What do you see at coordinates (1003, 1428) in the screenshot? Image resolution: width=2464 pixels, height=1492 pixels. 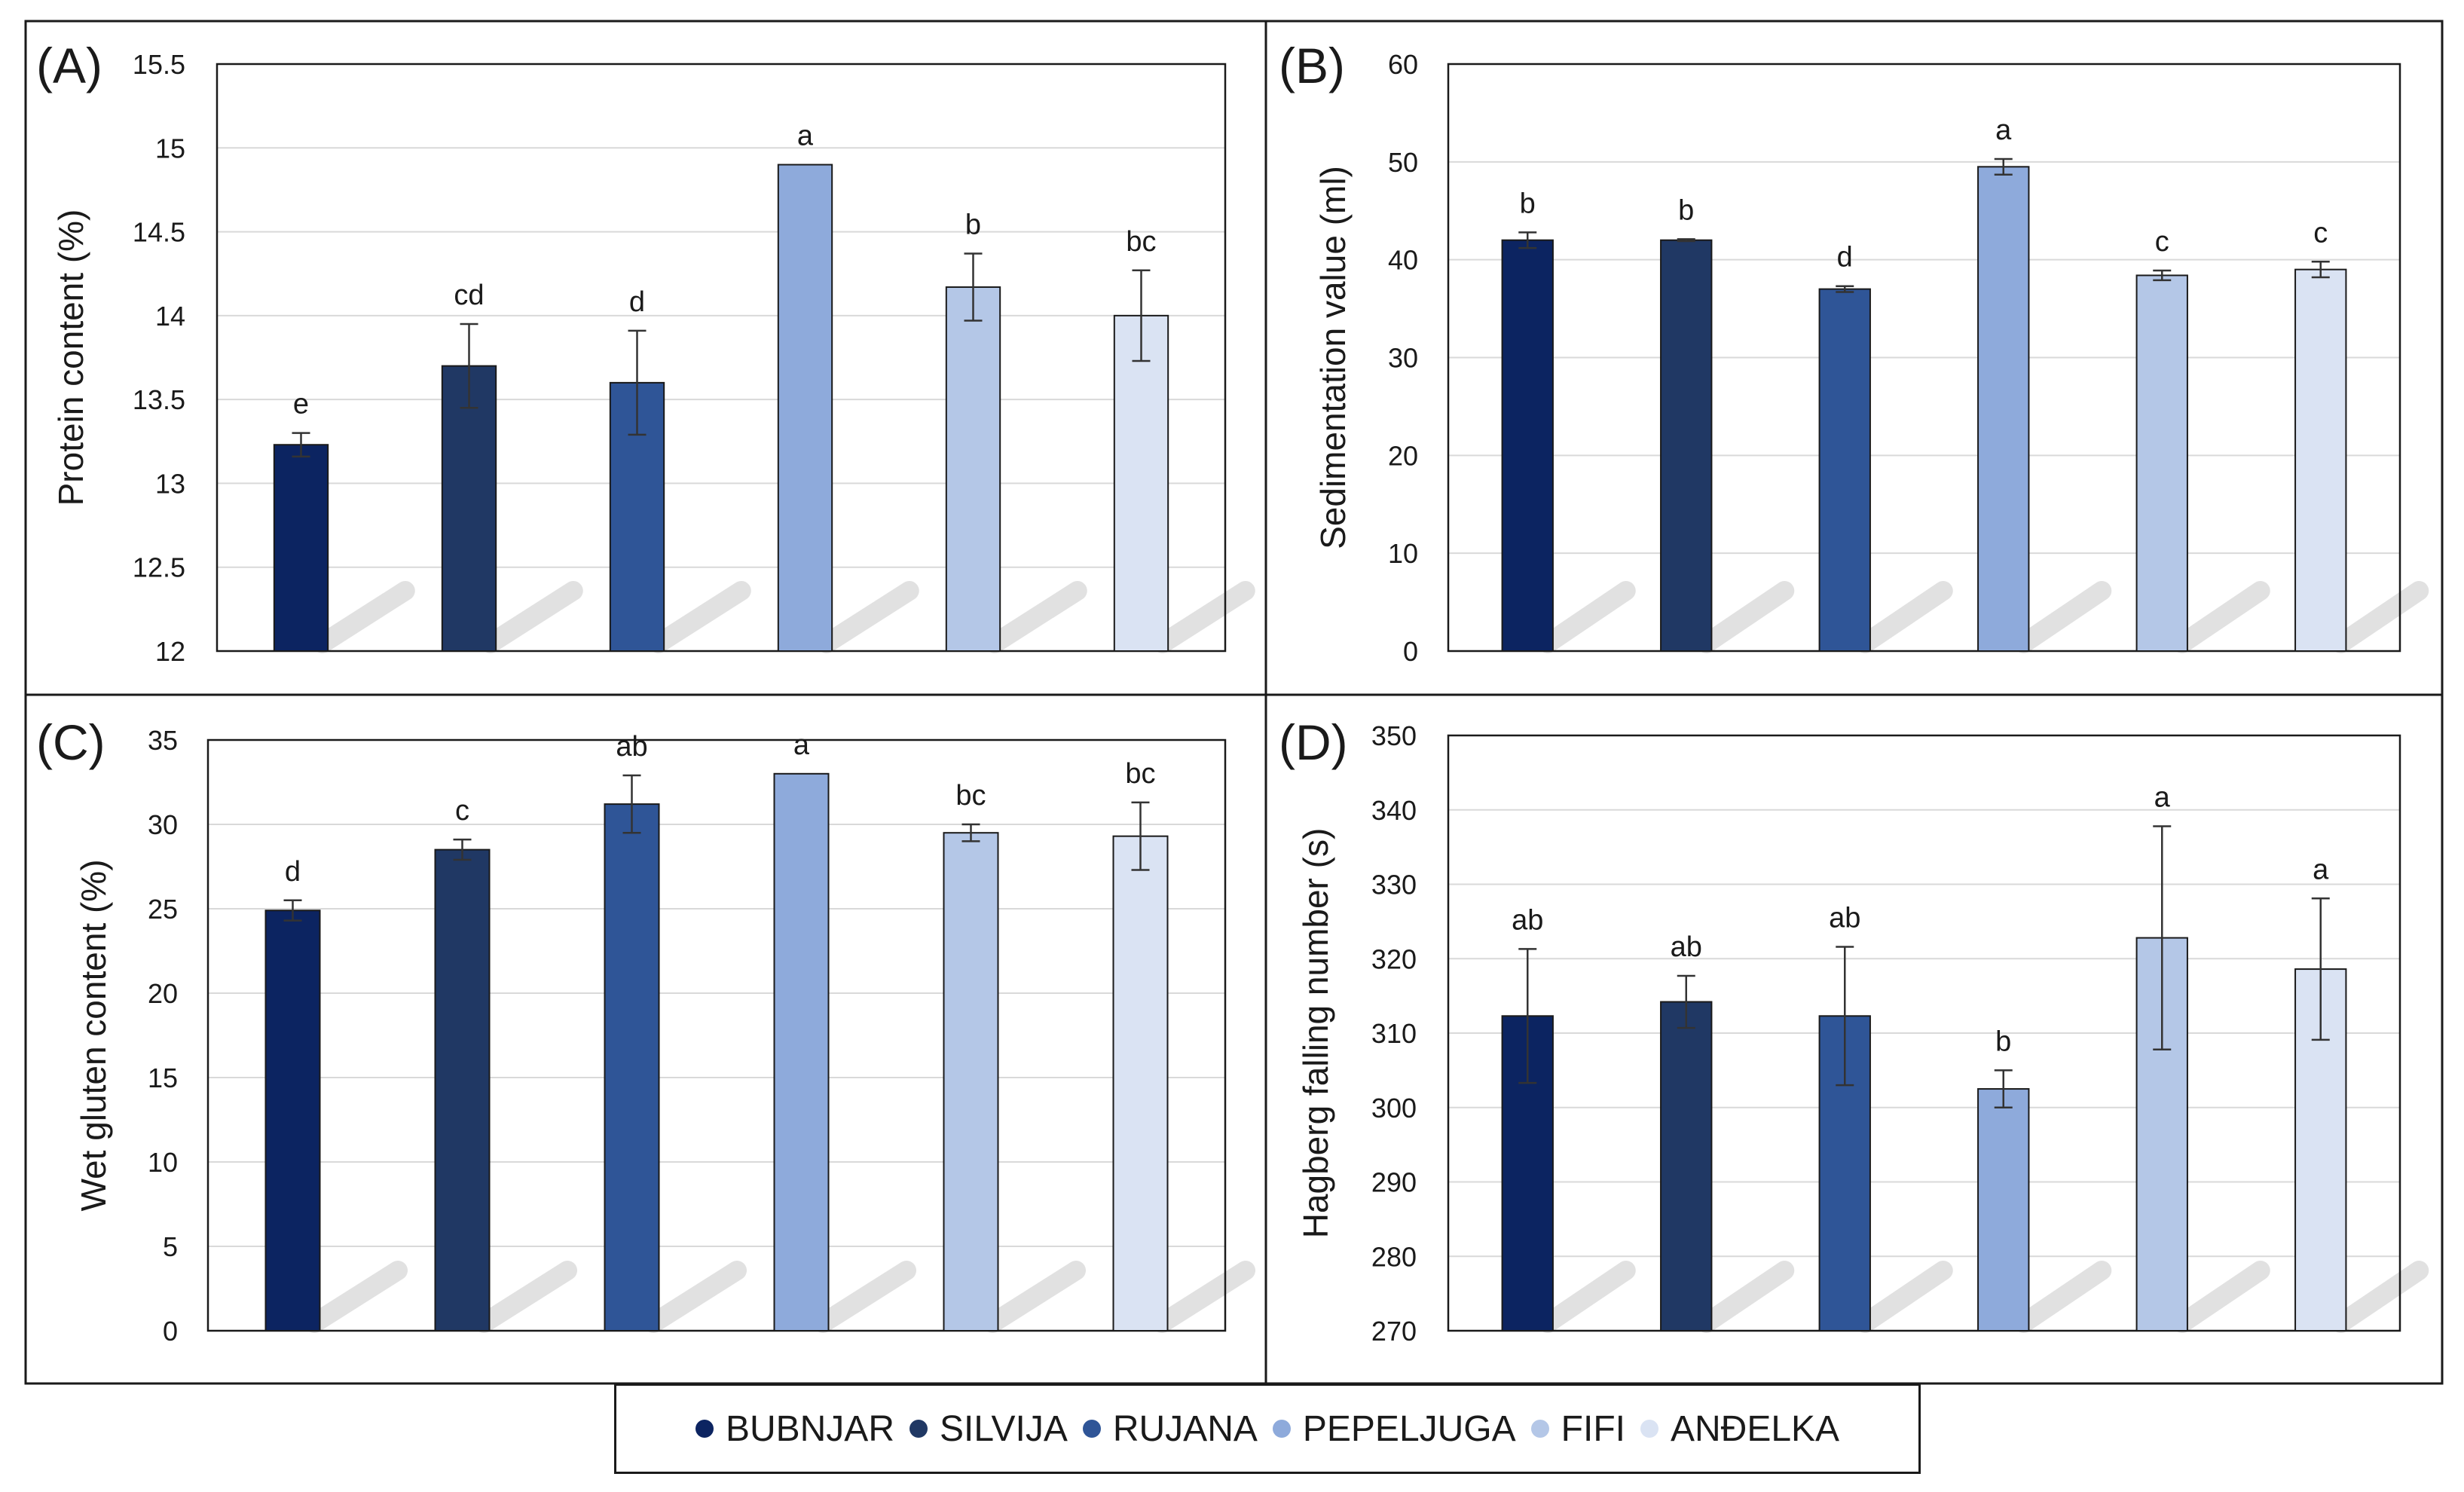 I see `legend-label: SILVIJA` at bounding box center [1003, 1428].